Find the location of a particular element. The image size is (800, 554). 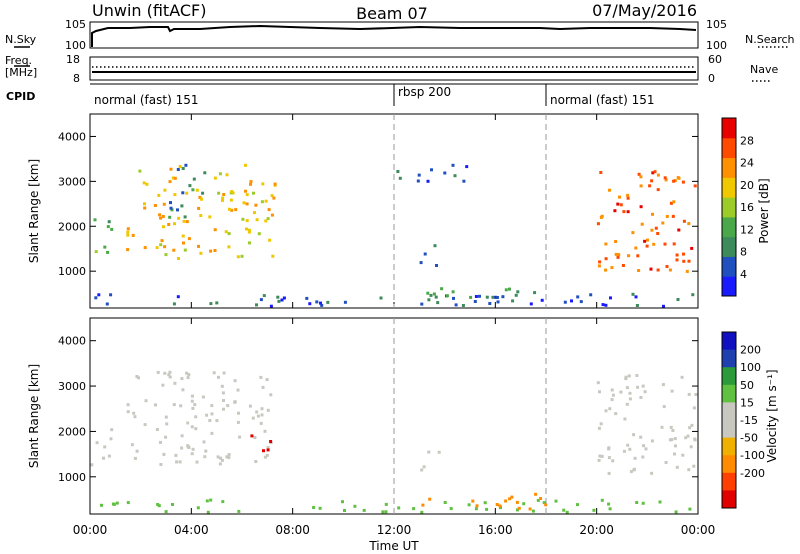

velocity-colorbar: 200 100 50 15 -15 -50 -100 -200 is located at coordinates (743, 420).